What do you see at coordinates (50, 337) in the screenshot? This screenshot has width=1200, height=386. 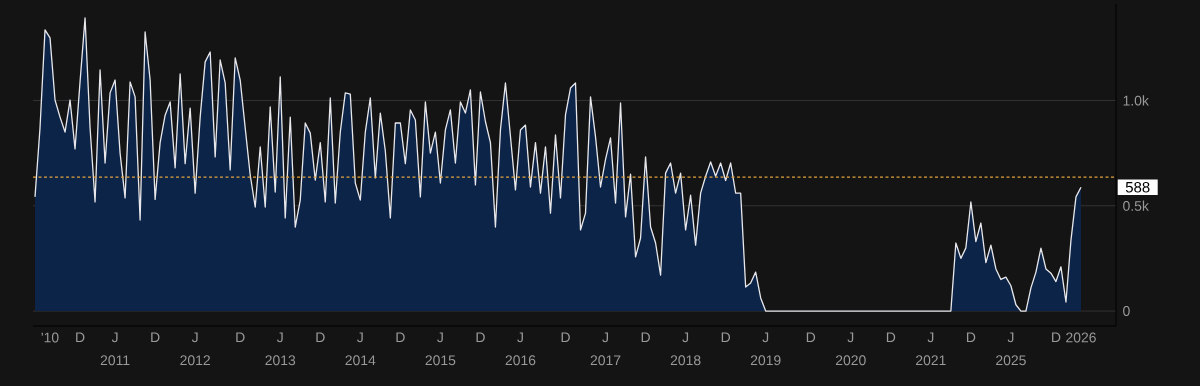 I see `x-tick-label: '10` at bounding box center [50, 337].